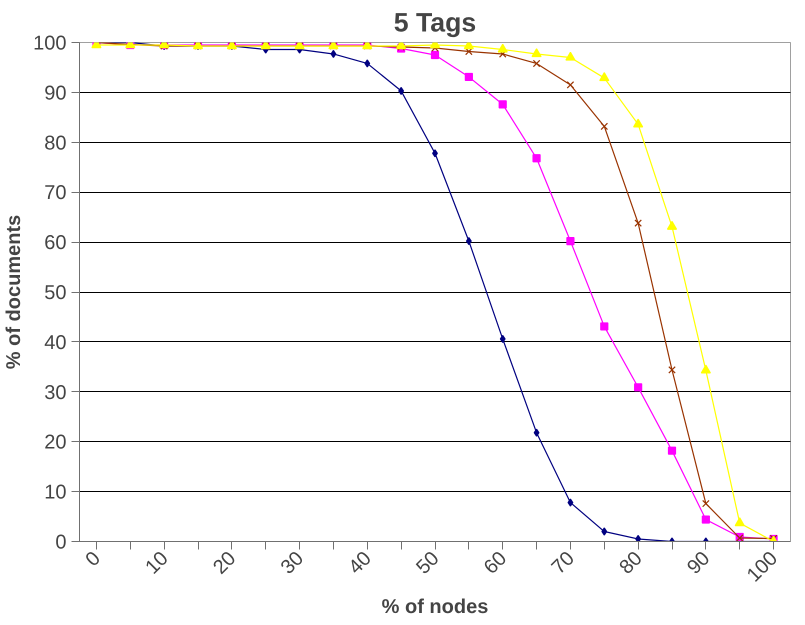 This screenshot has height=625, width=805. I want to click on y-tick-label: 60, so click(55, 243).